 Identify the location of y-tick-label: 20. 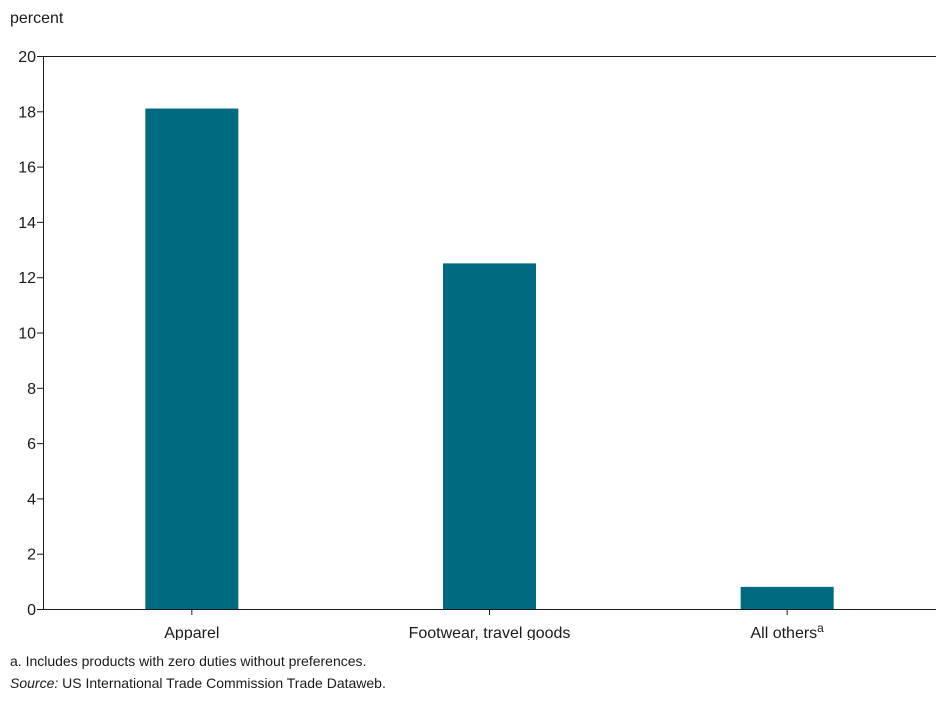
(27, 57).